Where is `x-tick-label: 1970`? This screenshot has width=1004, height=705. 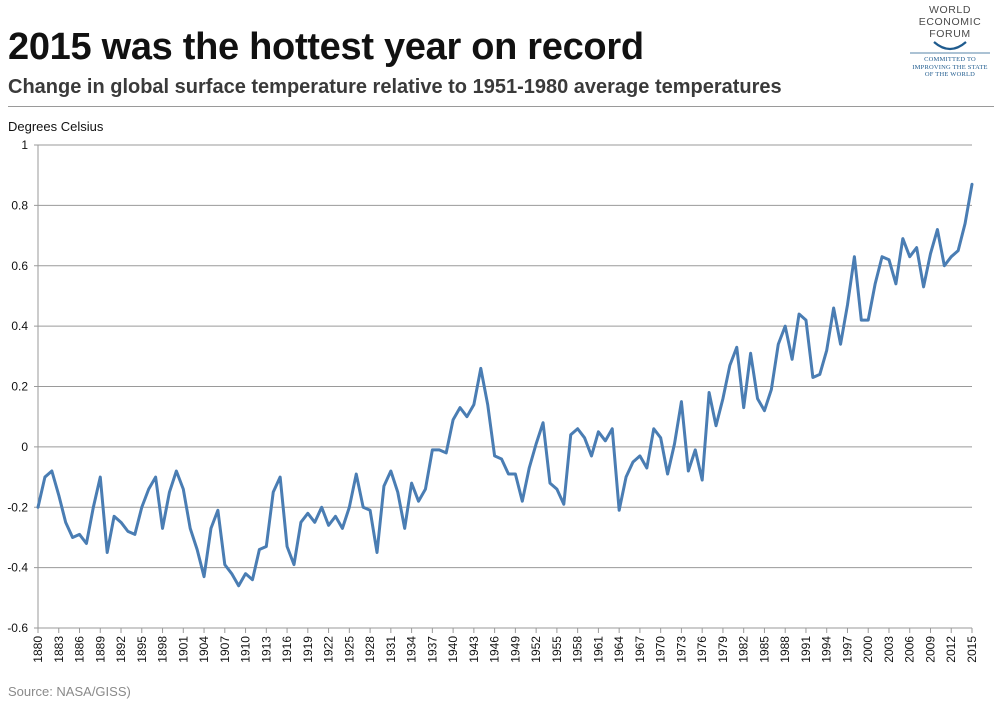 x-tick-label: 1970 is located at coordinates (661, 649).